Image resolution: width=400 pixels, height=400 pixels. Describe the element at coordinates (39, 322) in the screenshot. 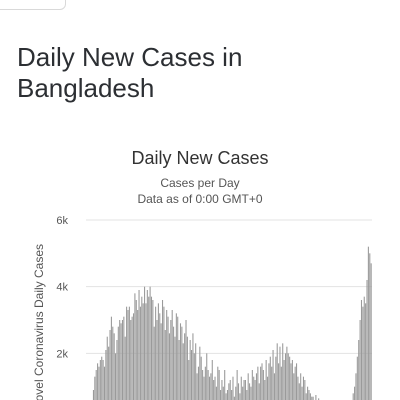

I see `y-axis-label: Novel Coronavirus Daily Cases` at that location.